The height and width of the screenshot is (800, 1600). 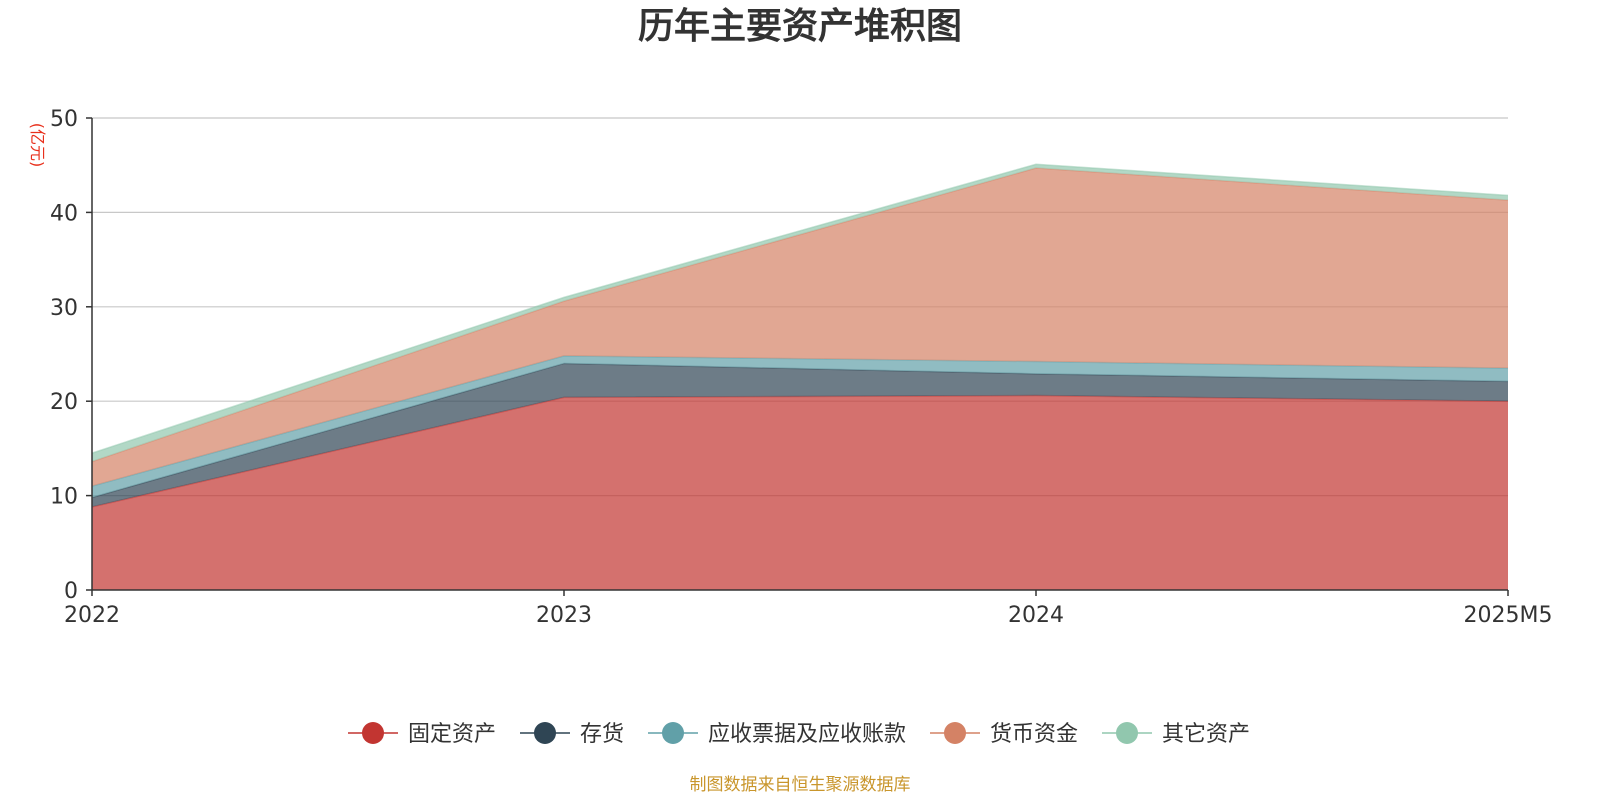 What do you see at coordinates (564, 615) in the screenshot?
I see `x-tick-label: 2023` at bounding box center [564, 615].